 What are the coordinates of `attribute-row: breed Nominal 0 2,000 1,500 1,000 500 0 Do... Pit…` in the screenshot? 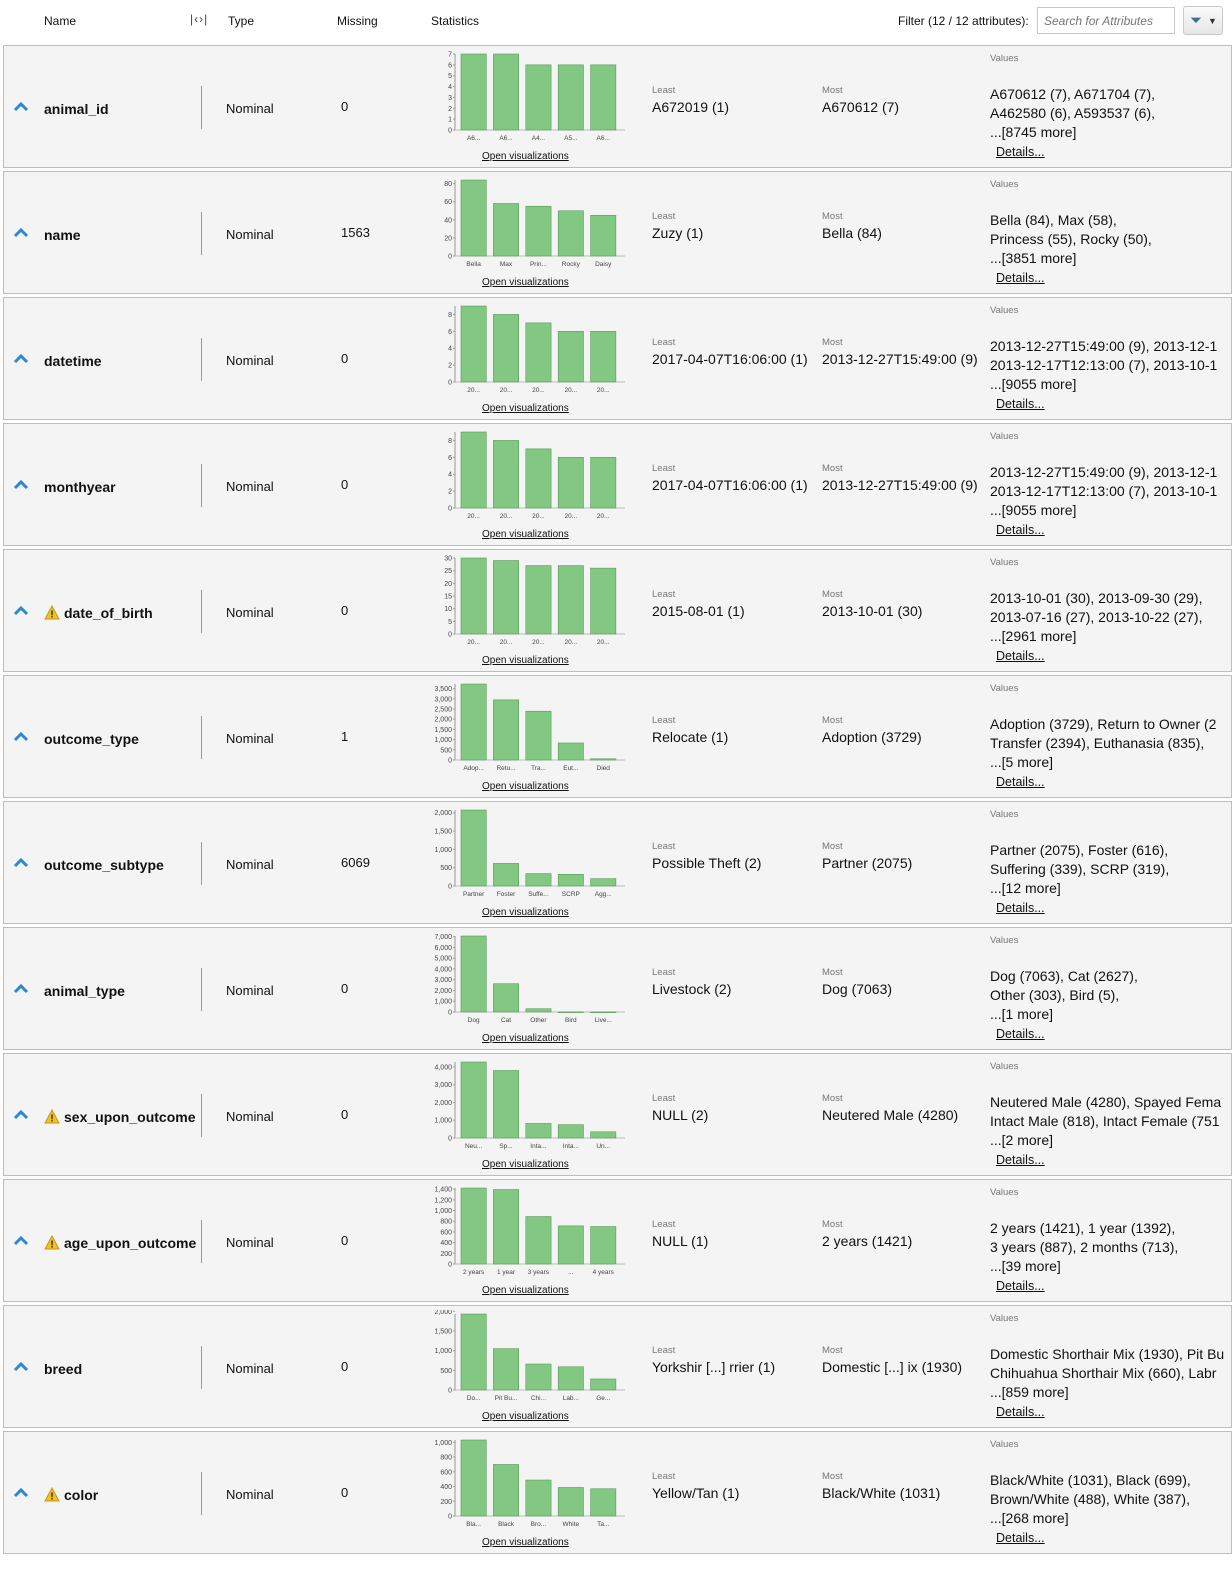 It's located at (617, 1366).